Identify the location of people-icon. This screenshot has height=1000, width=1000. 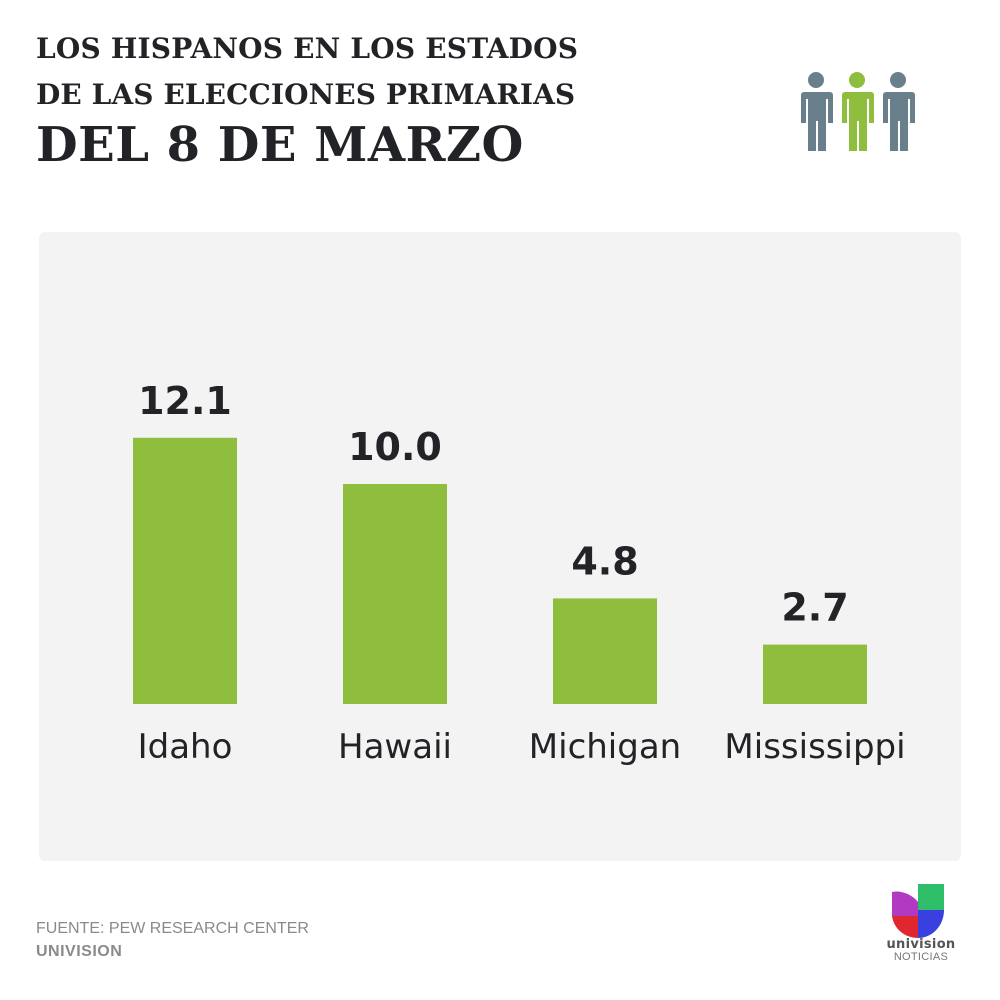
(858, 111).